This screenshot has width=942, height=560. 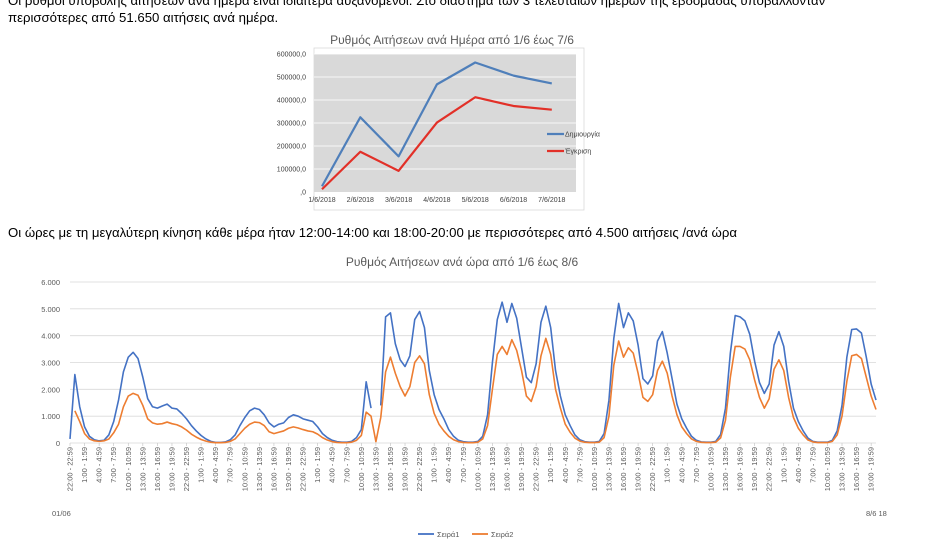 What do you see at coordinates (58, 443) in the screenshot?
I see `chart2-y-tick: 0` at bounding box center [58, 443].